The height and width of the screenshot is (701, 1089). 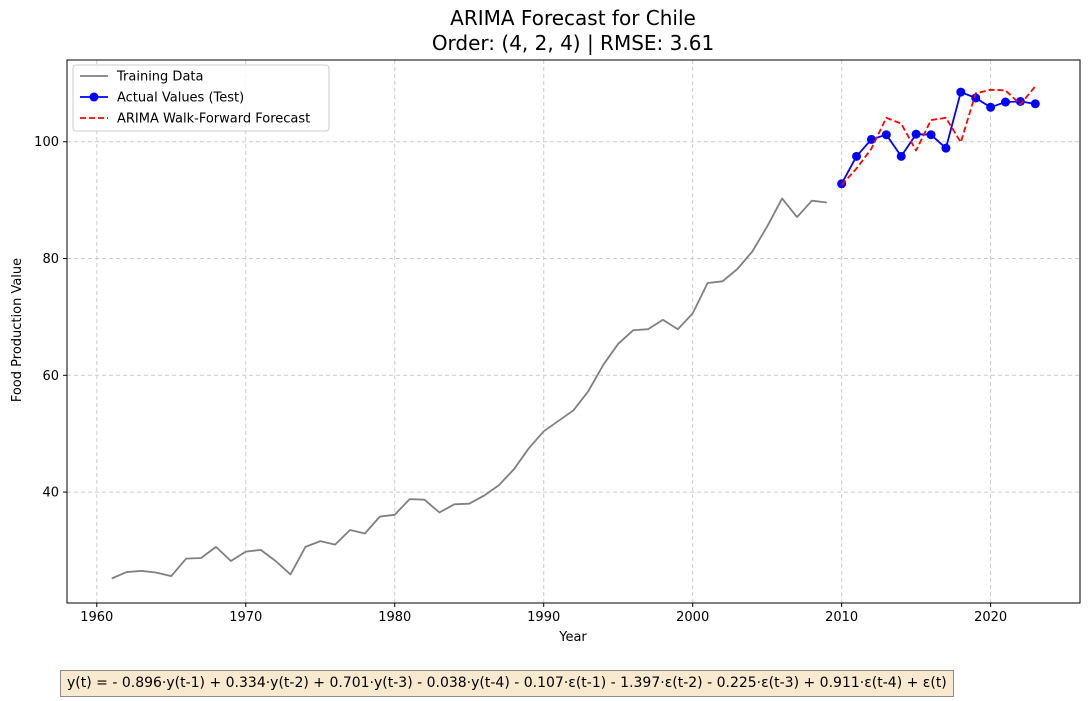 I want to click on x-tick-label: 1960, so click(x=96, y=617).